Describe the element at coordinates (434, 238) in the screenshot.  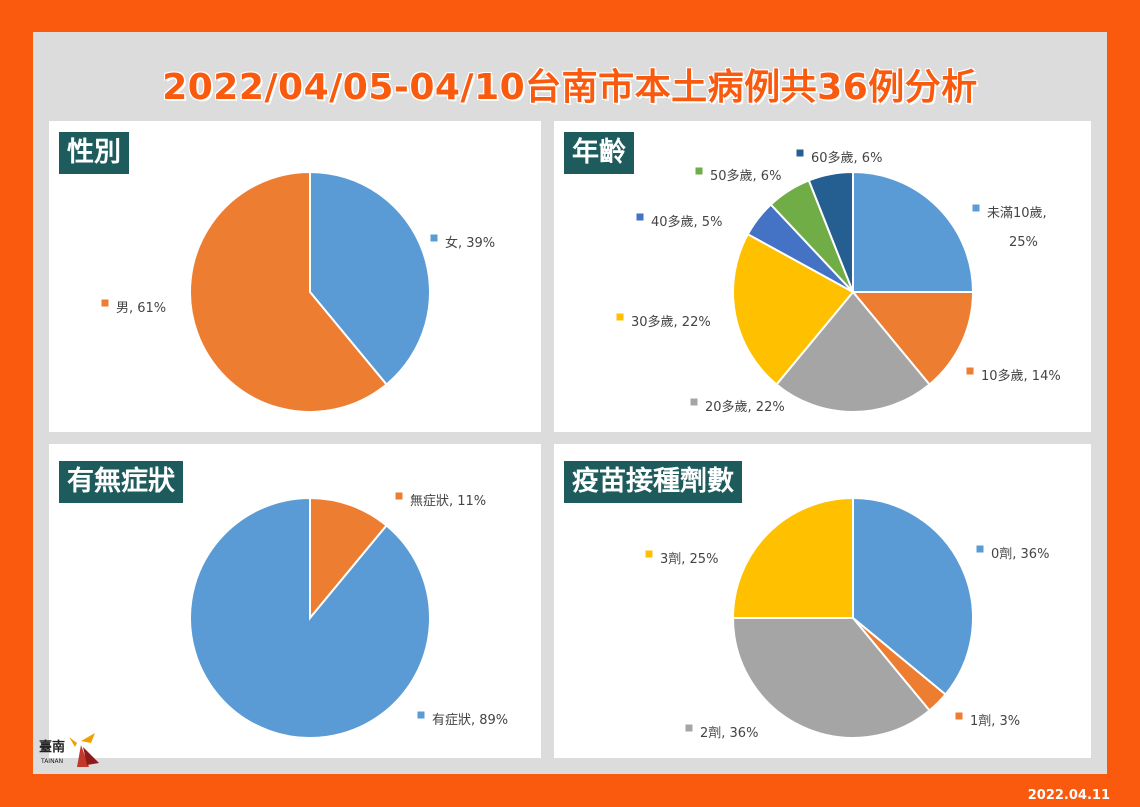
I see `legend-marker-女` at that location.